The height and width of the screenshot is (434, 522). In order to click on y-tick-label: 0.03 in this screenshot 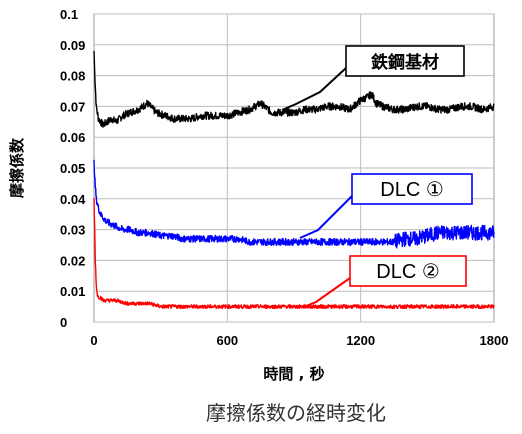, I will do `click(72, 230)`.